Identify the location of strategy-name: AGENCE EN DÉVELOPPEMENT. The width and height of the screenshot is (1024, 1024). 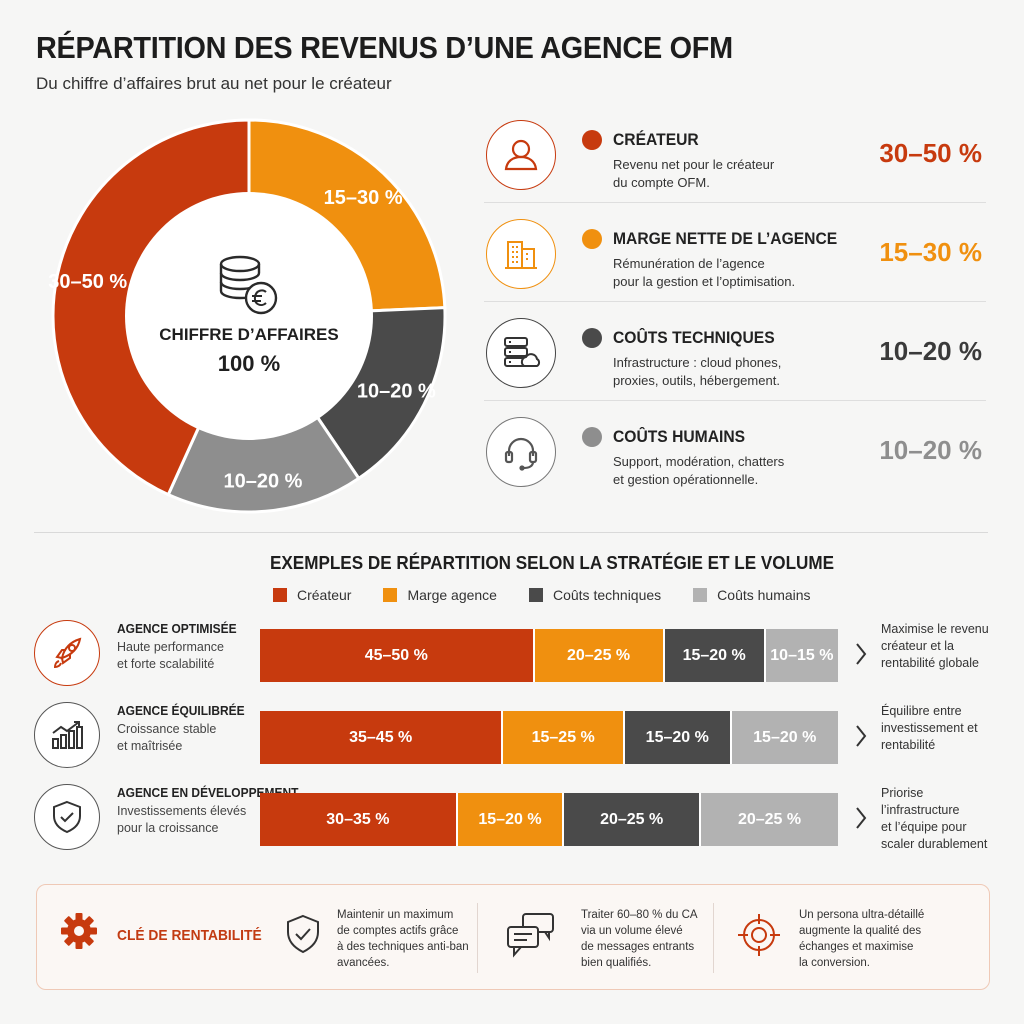
(208, 792).